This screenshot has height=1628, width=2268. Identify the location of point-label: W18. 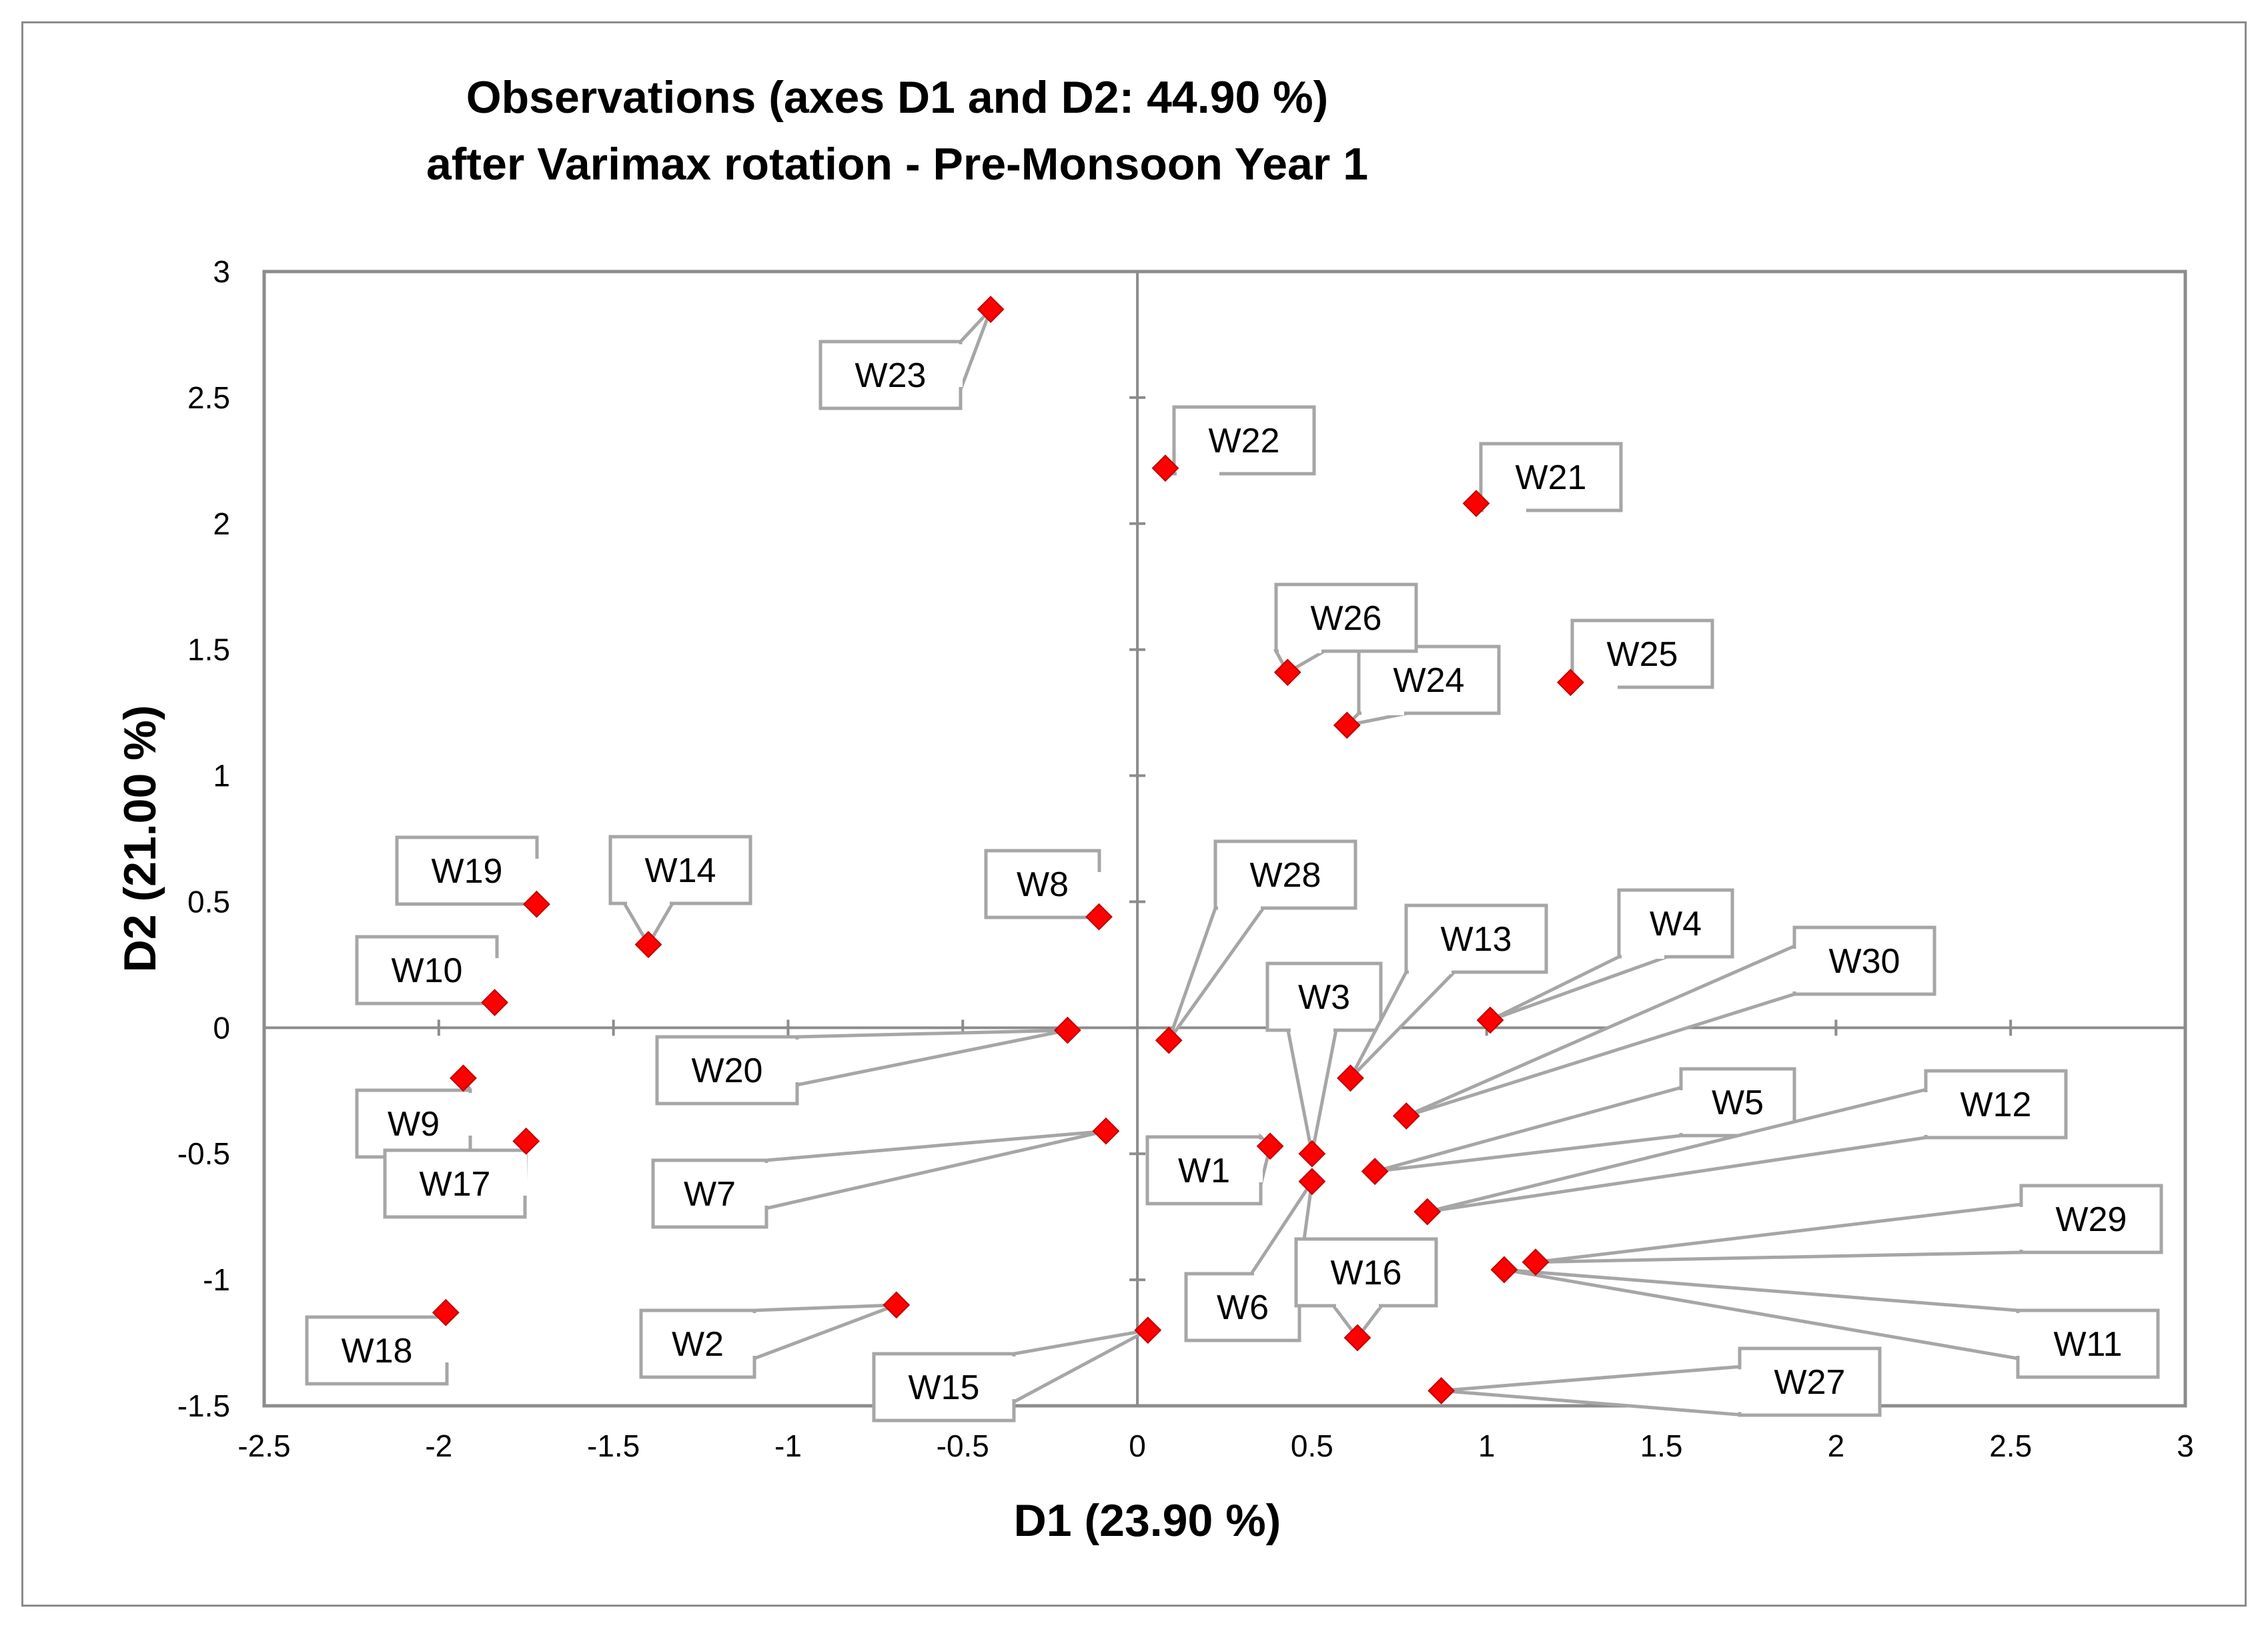
(378, 1351).